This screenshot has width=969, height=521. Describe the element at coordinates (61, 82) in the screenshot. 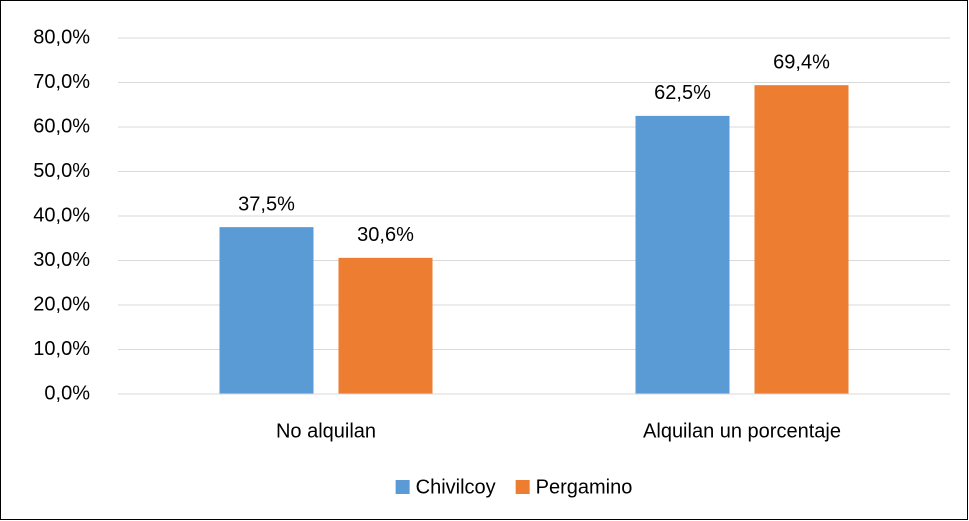

I see `y-tick-label: 70,0%` at that location.